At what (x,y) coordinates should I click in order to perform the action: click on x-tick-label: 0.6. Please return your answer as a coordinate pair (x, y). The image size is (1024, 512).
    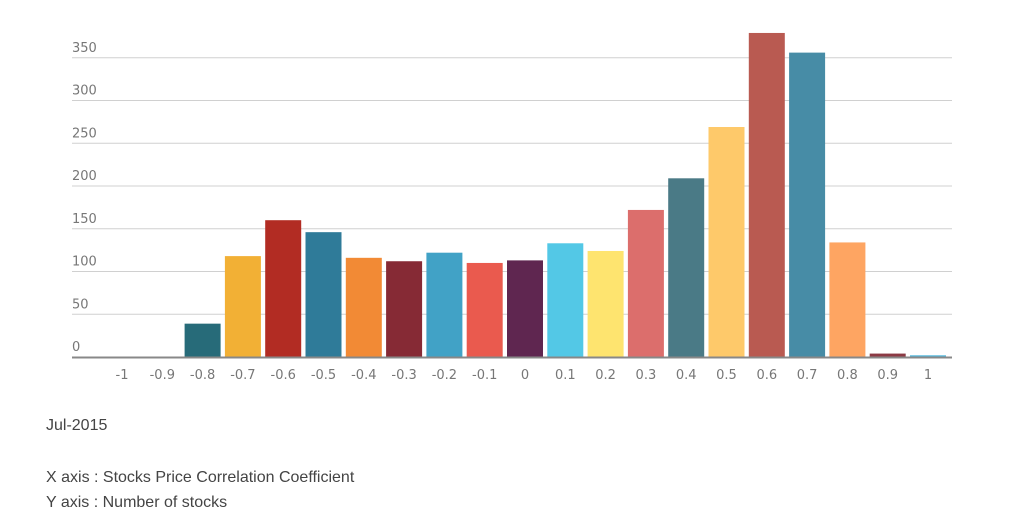
    Looking at the image, I should click on (766, 375).